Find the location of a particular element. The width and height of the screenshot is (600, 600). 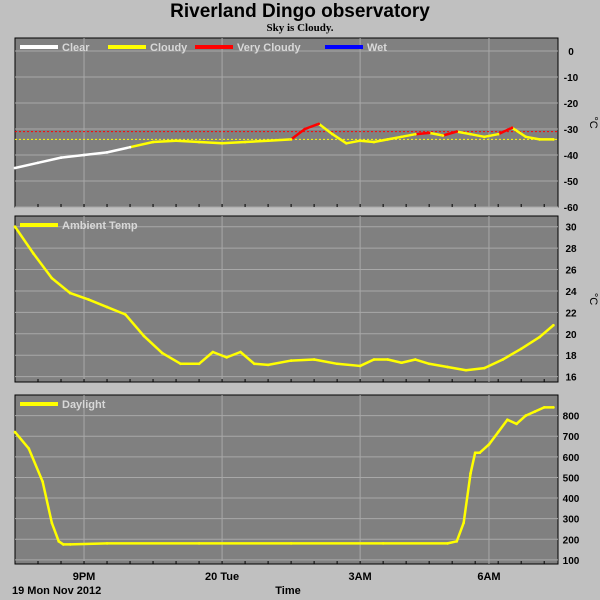

y-tick-label: 200 is located at coordinates (571, 540).